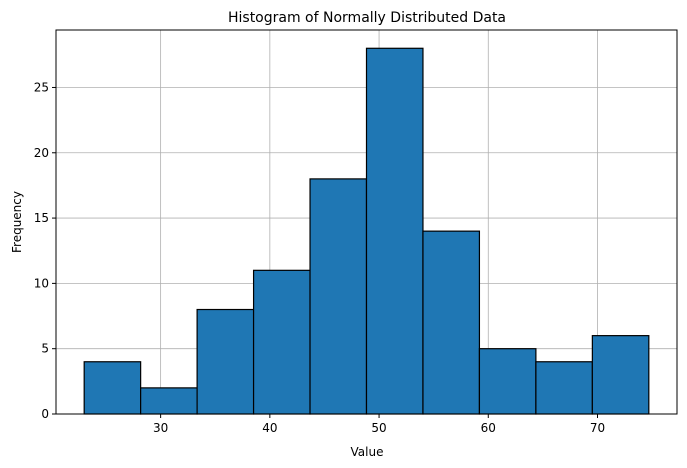 Image resolution: width=687 pixels, height=468 pixels. What do you see at coordinates (41, 153) in the screenshot?
I see `y-tick-label: 20` at bounding box center [41, 153].